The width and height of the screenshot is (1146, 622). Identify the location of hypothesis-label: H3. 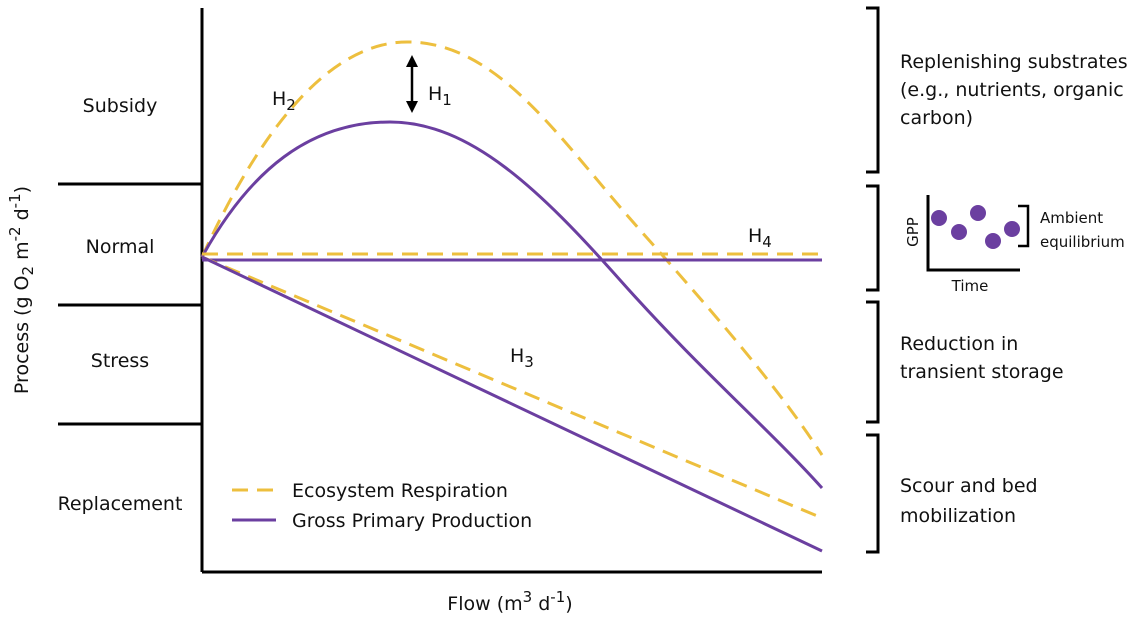
(522, 358).